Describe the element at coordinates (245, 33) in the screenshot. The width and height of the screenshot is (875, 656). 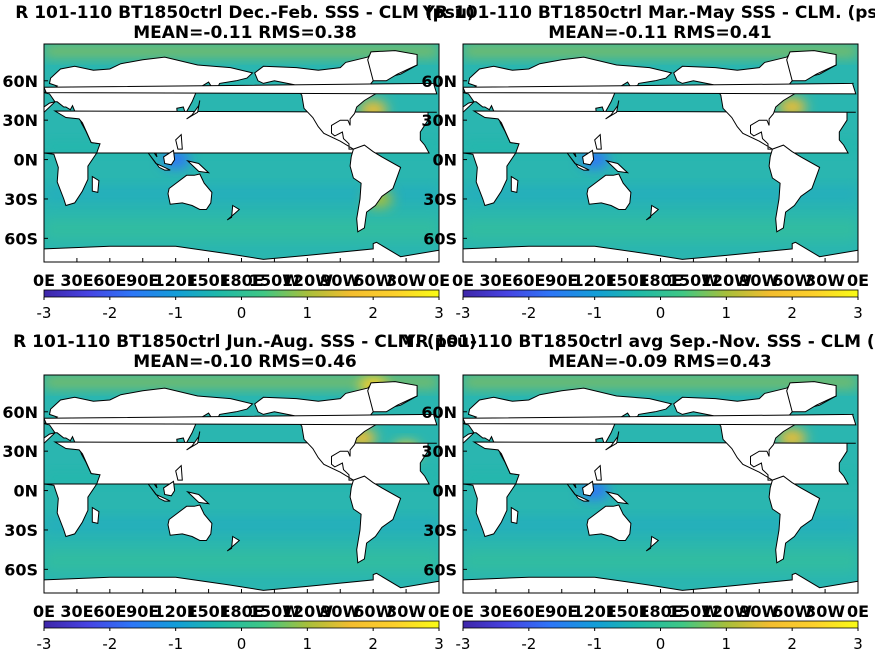
I see `panel-stats: MEAN=-0.11 RMS=0.38` at that location.